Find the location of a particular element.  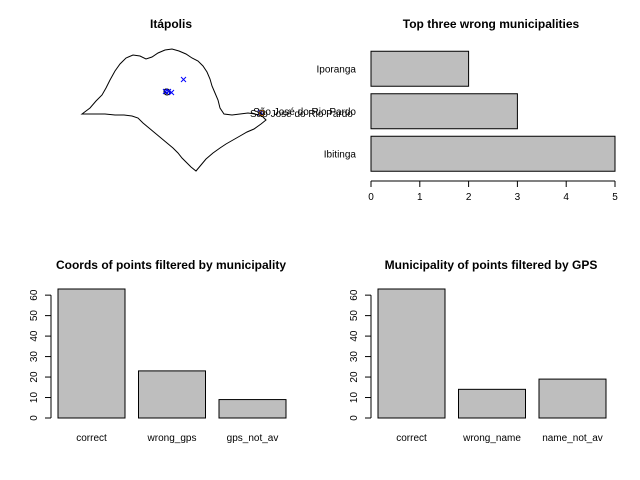

map-panel: Itápolis São José do Rio Pardo is located at coordinates (216, 94).